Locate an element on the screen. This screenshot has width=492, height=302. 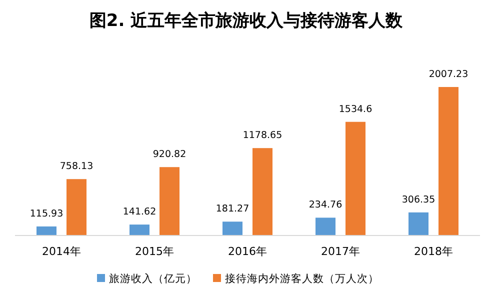
data-label: 141.62 is located at coordinates (139, 212).